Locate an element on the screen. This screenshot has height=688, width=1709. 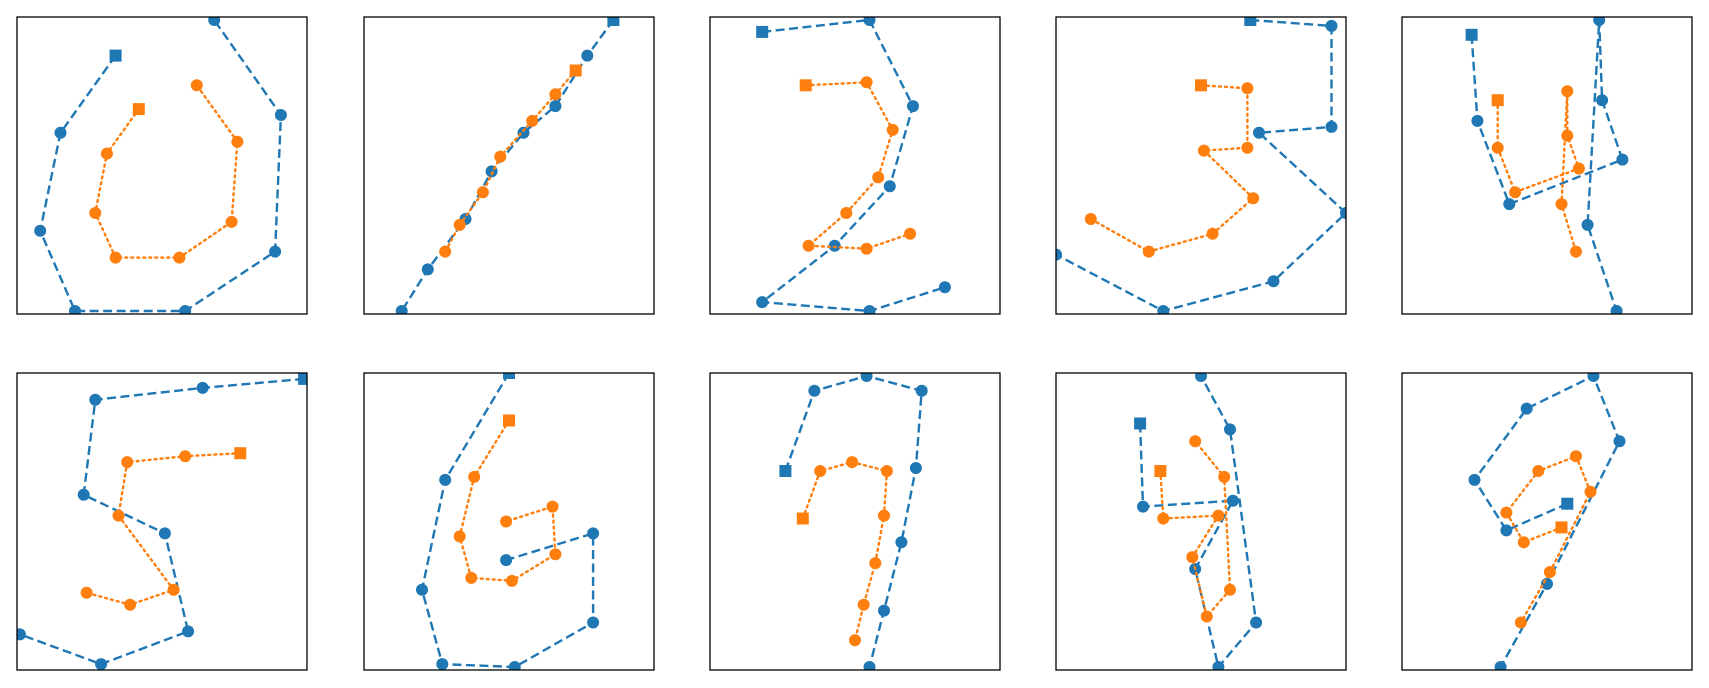
panel-5-plot-area is located at coordinates (1547, 165).